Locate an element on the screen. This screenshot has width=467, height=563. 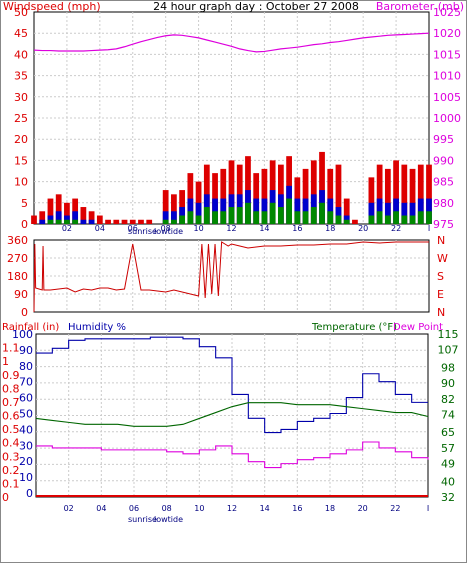
barometer-title: Barometer (mb) is located at coordinates (420, 6).